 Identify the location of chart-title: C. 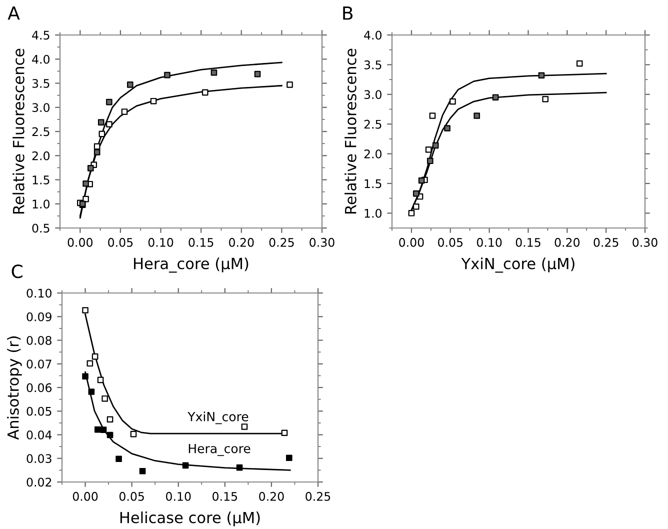
(17, 271).